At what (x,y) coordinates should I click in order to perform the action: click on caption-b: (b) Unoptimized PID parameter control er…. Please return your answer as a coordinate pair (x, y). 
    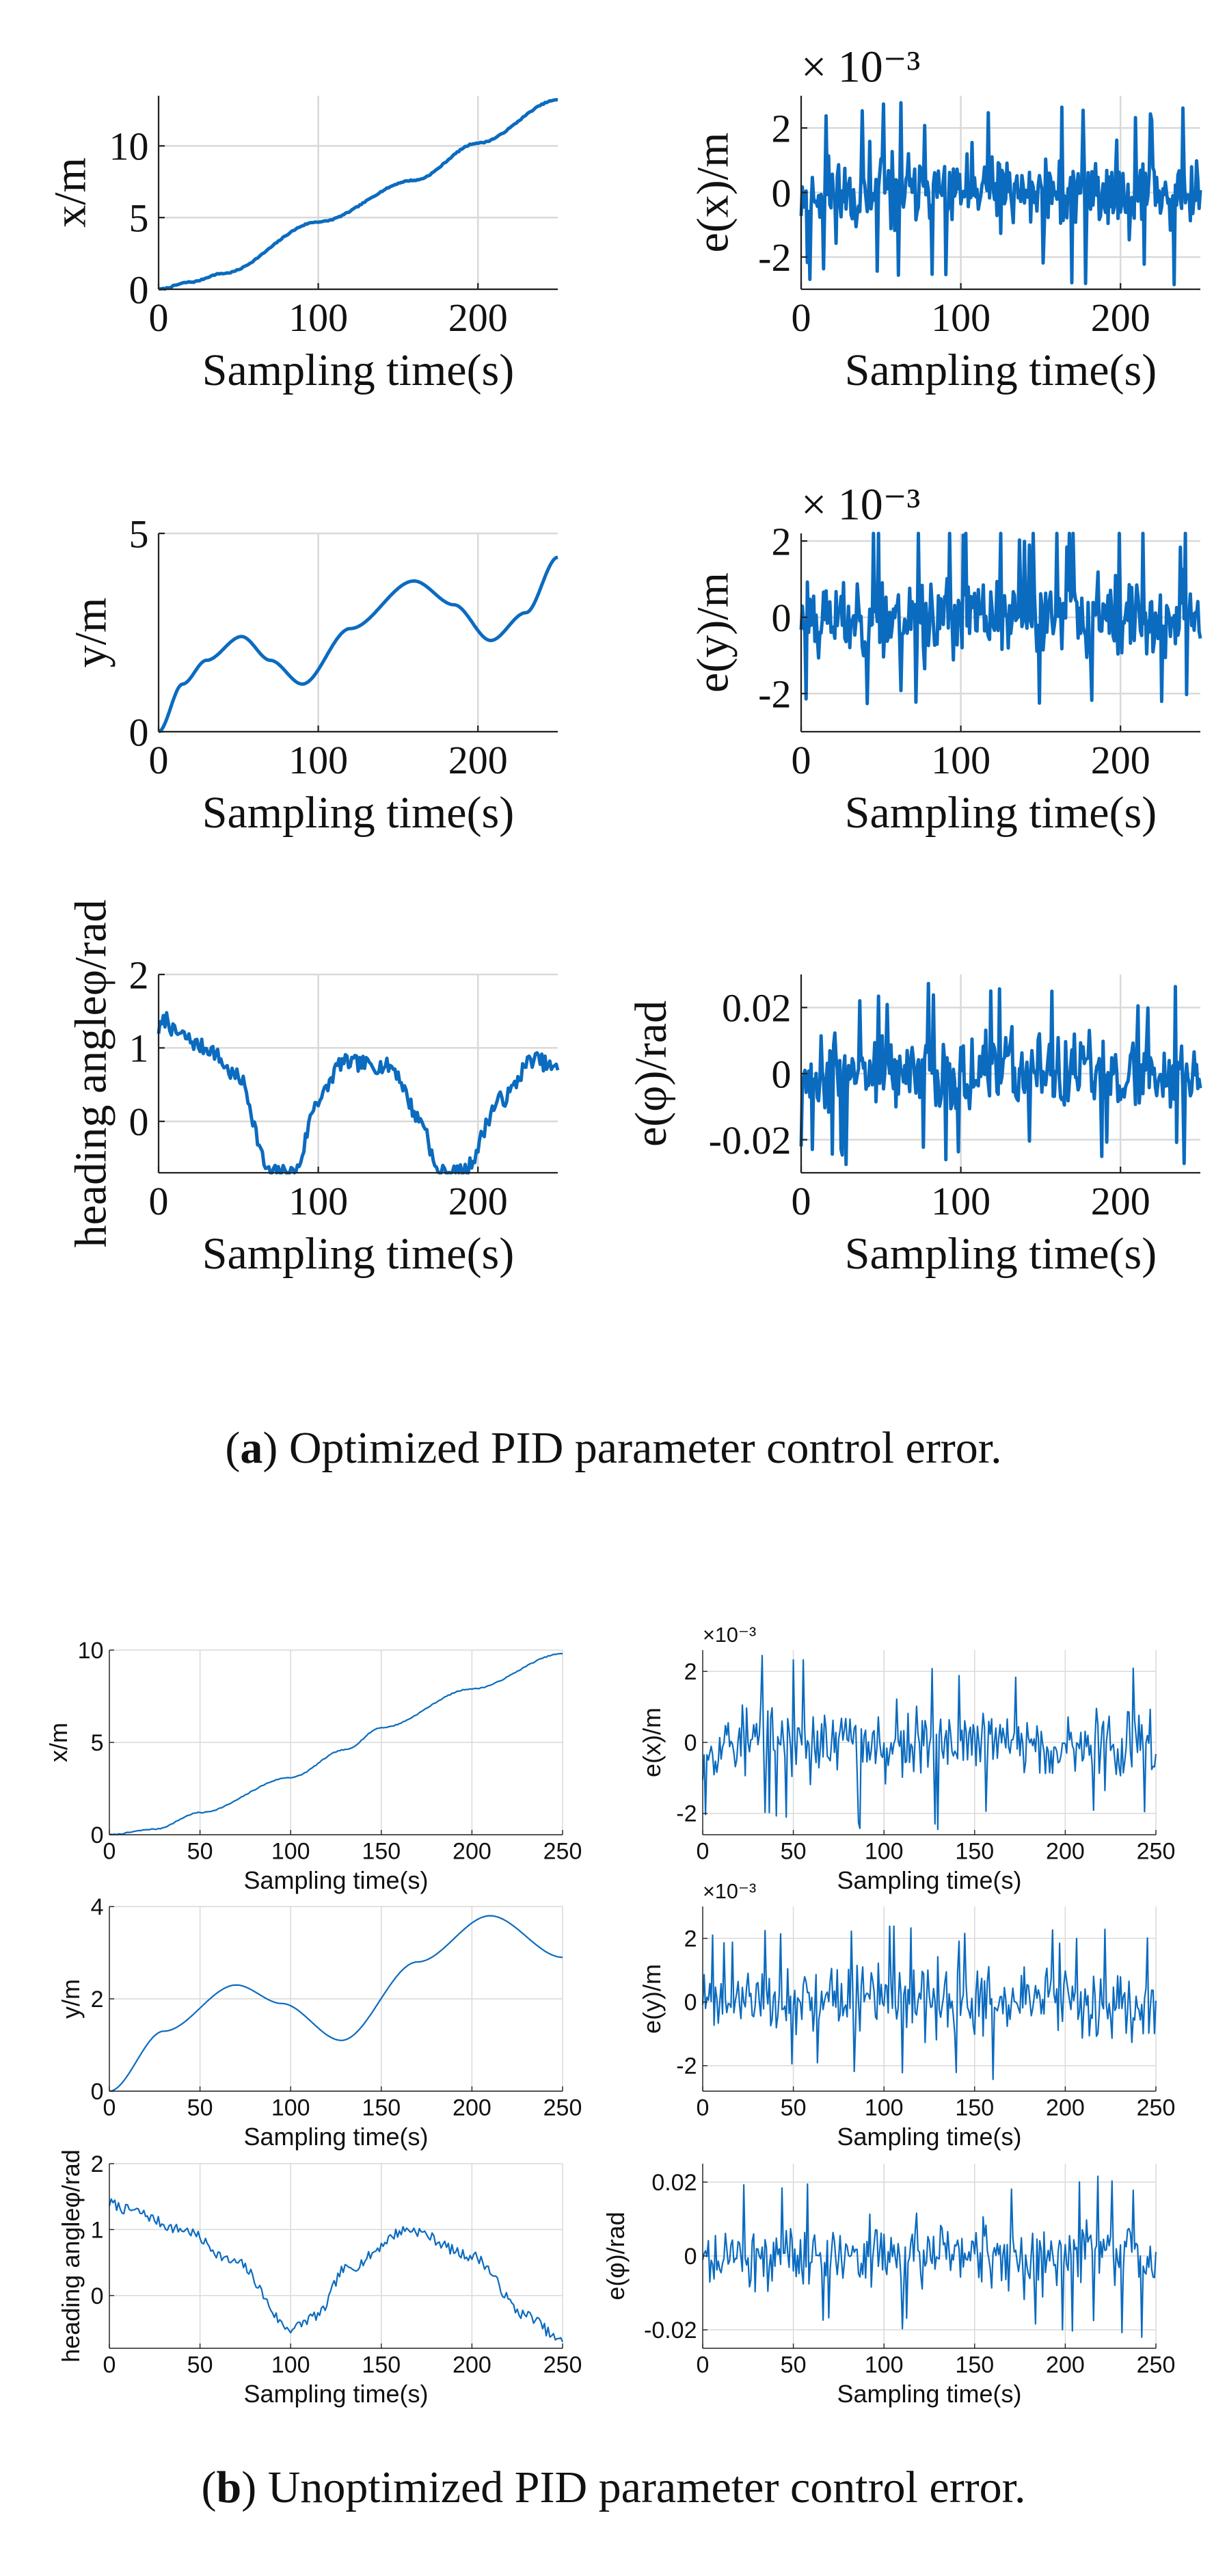
    Looking at the image, I should click on (613, 2488).